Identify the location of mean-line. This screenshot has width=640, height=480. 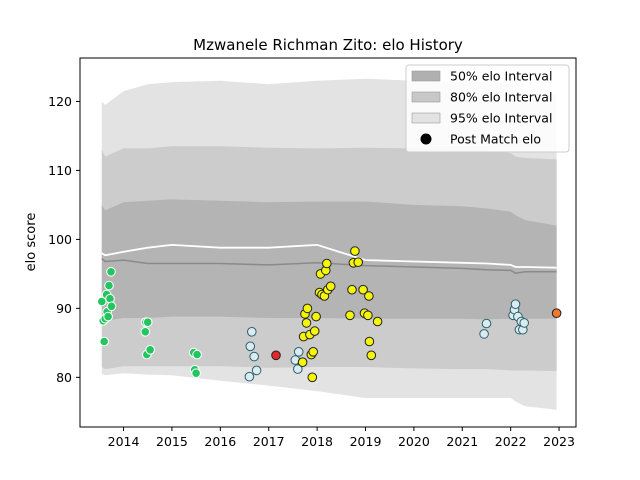
(329, 256).